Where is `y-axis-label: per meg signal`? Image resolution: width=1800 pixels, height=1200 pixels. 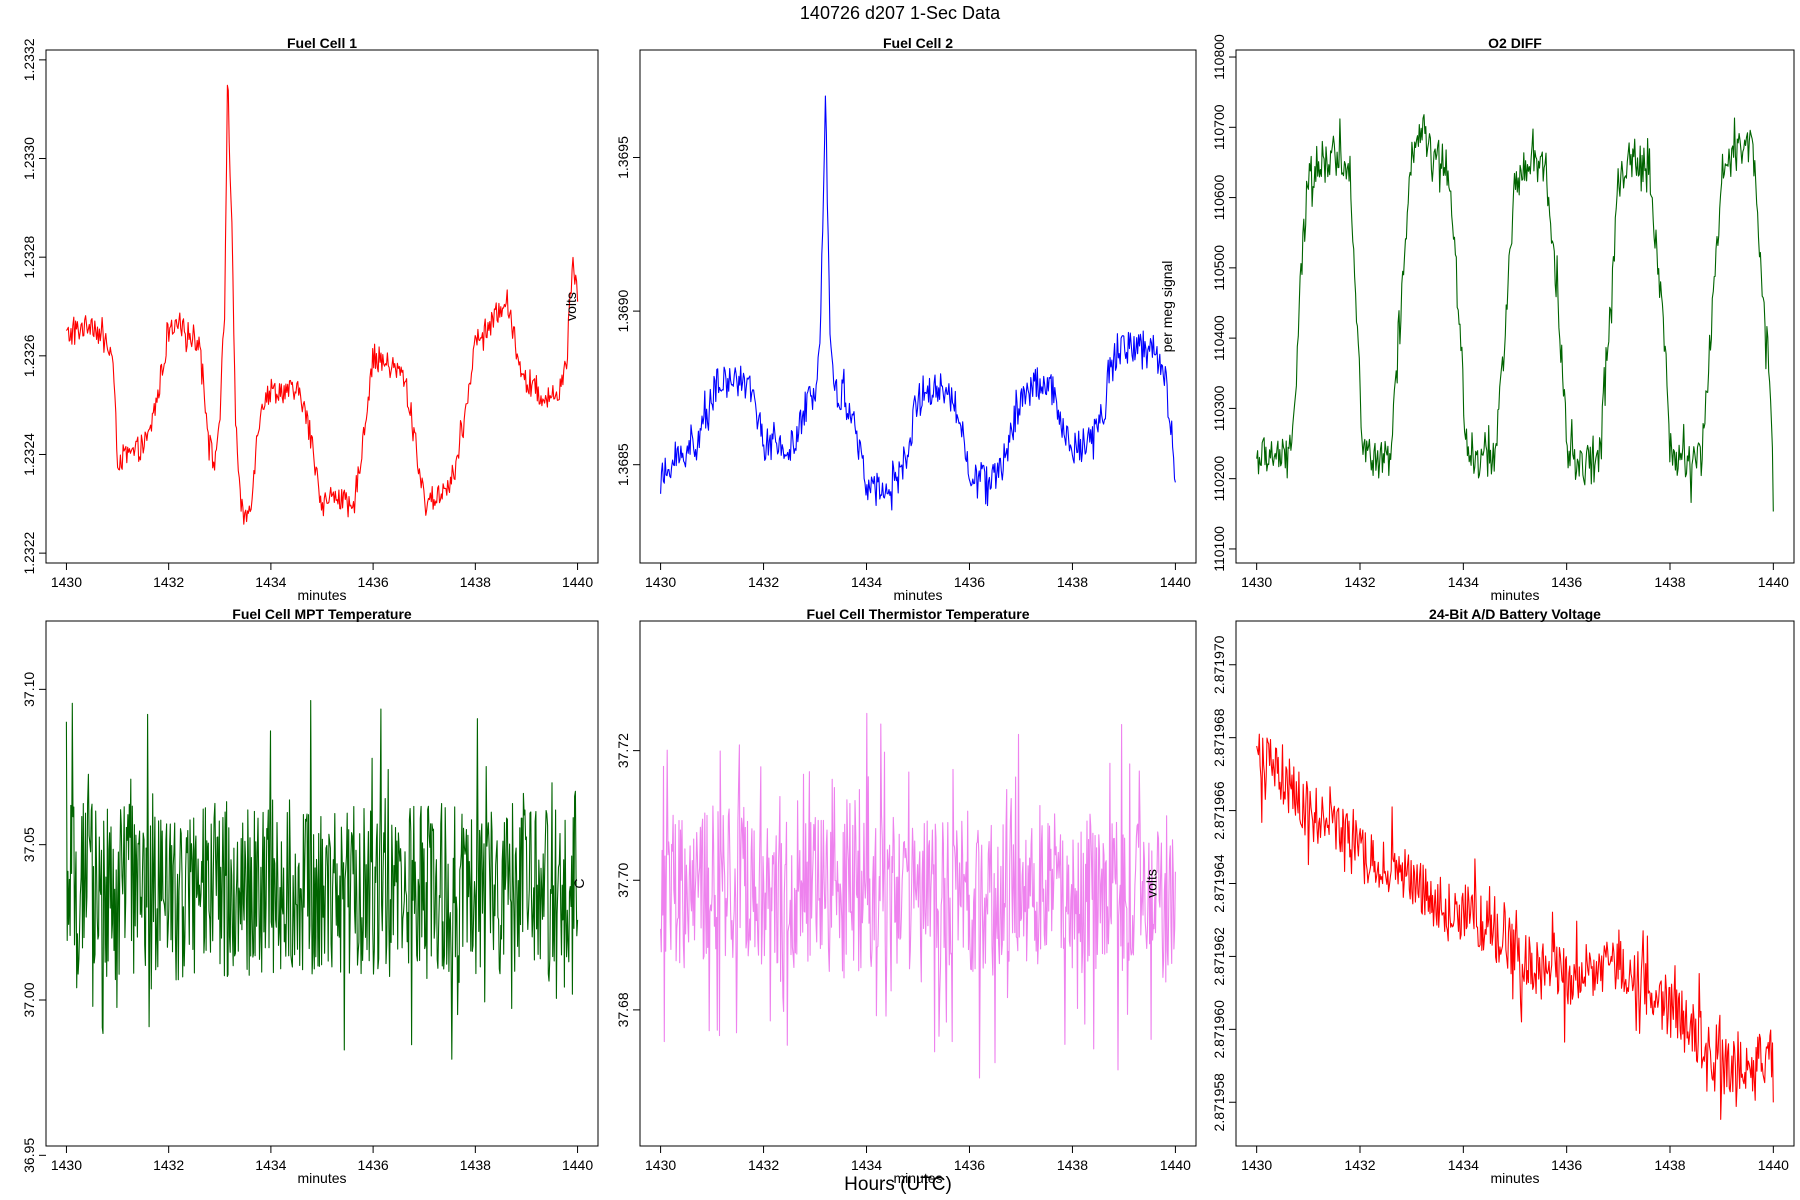 y-axis-label: per meg signal is located at coordinates (1167, 307).